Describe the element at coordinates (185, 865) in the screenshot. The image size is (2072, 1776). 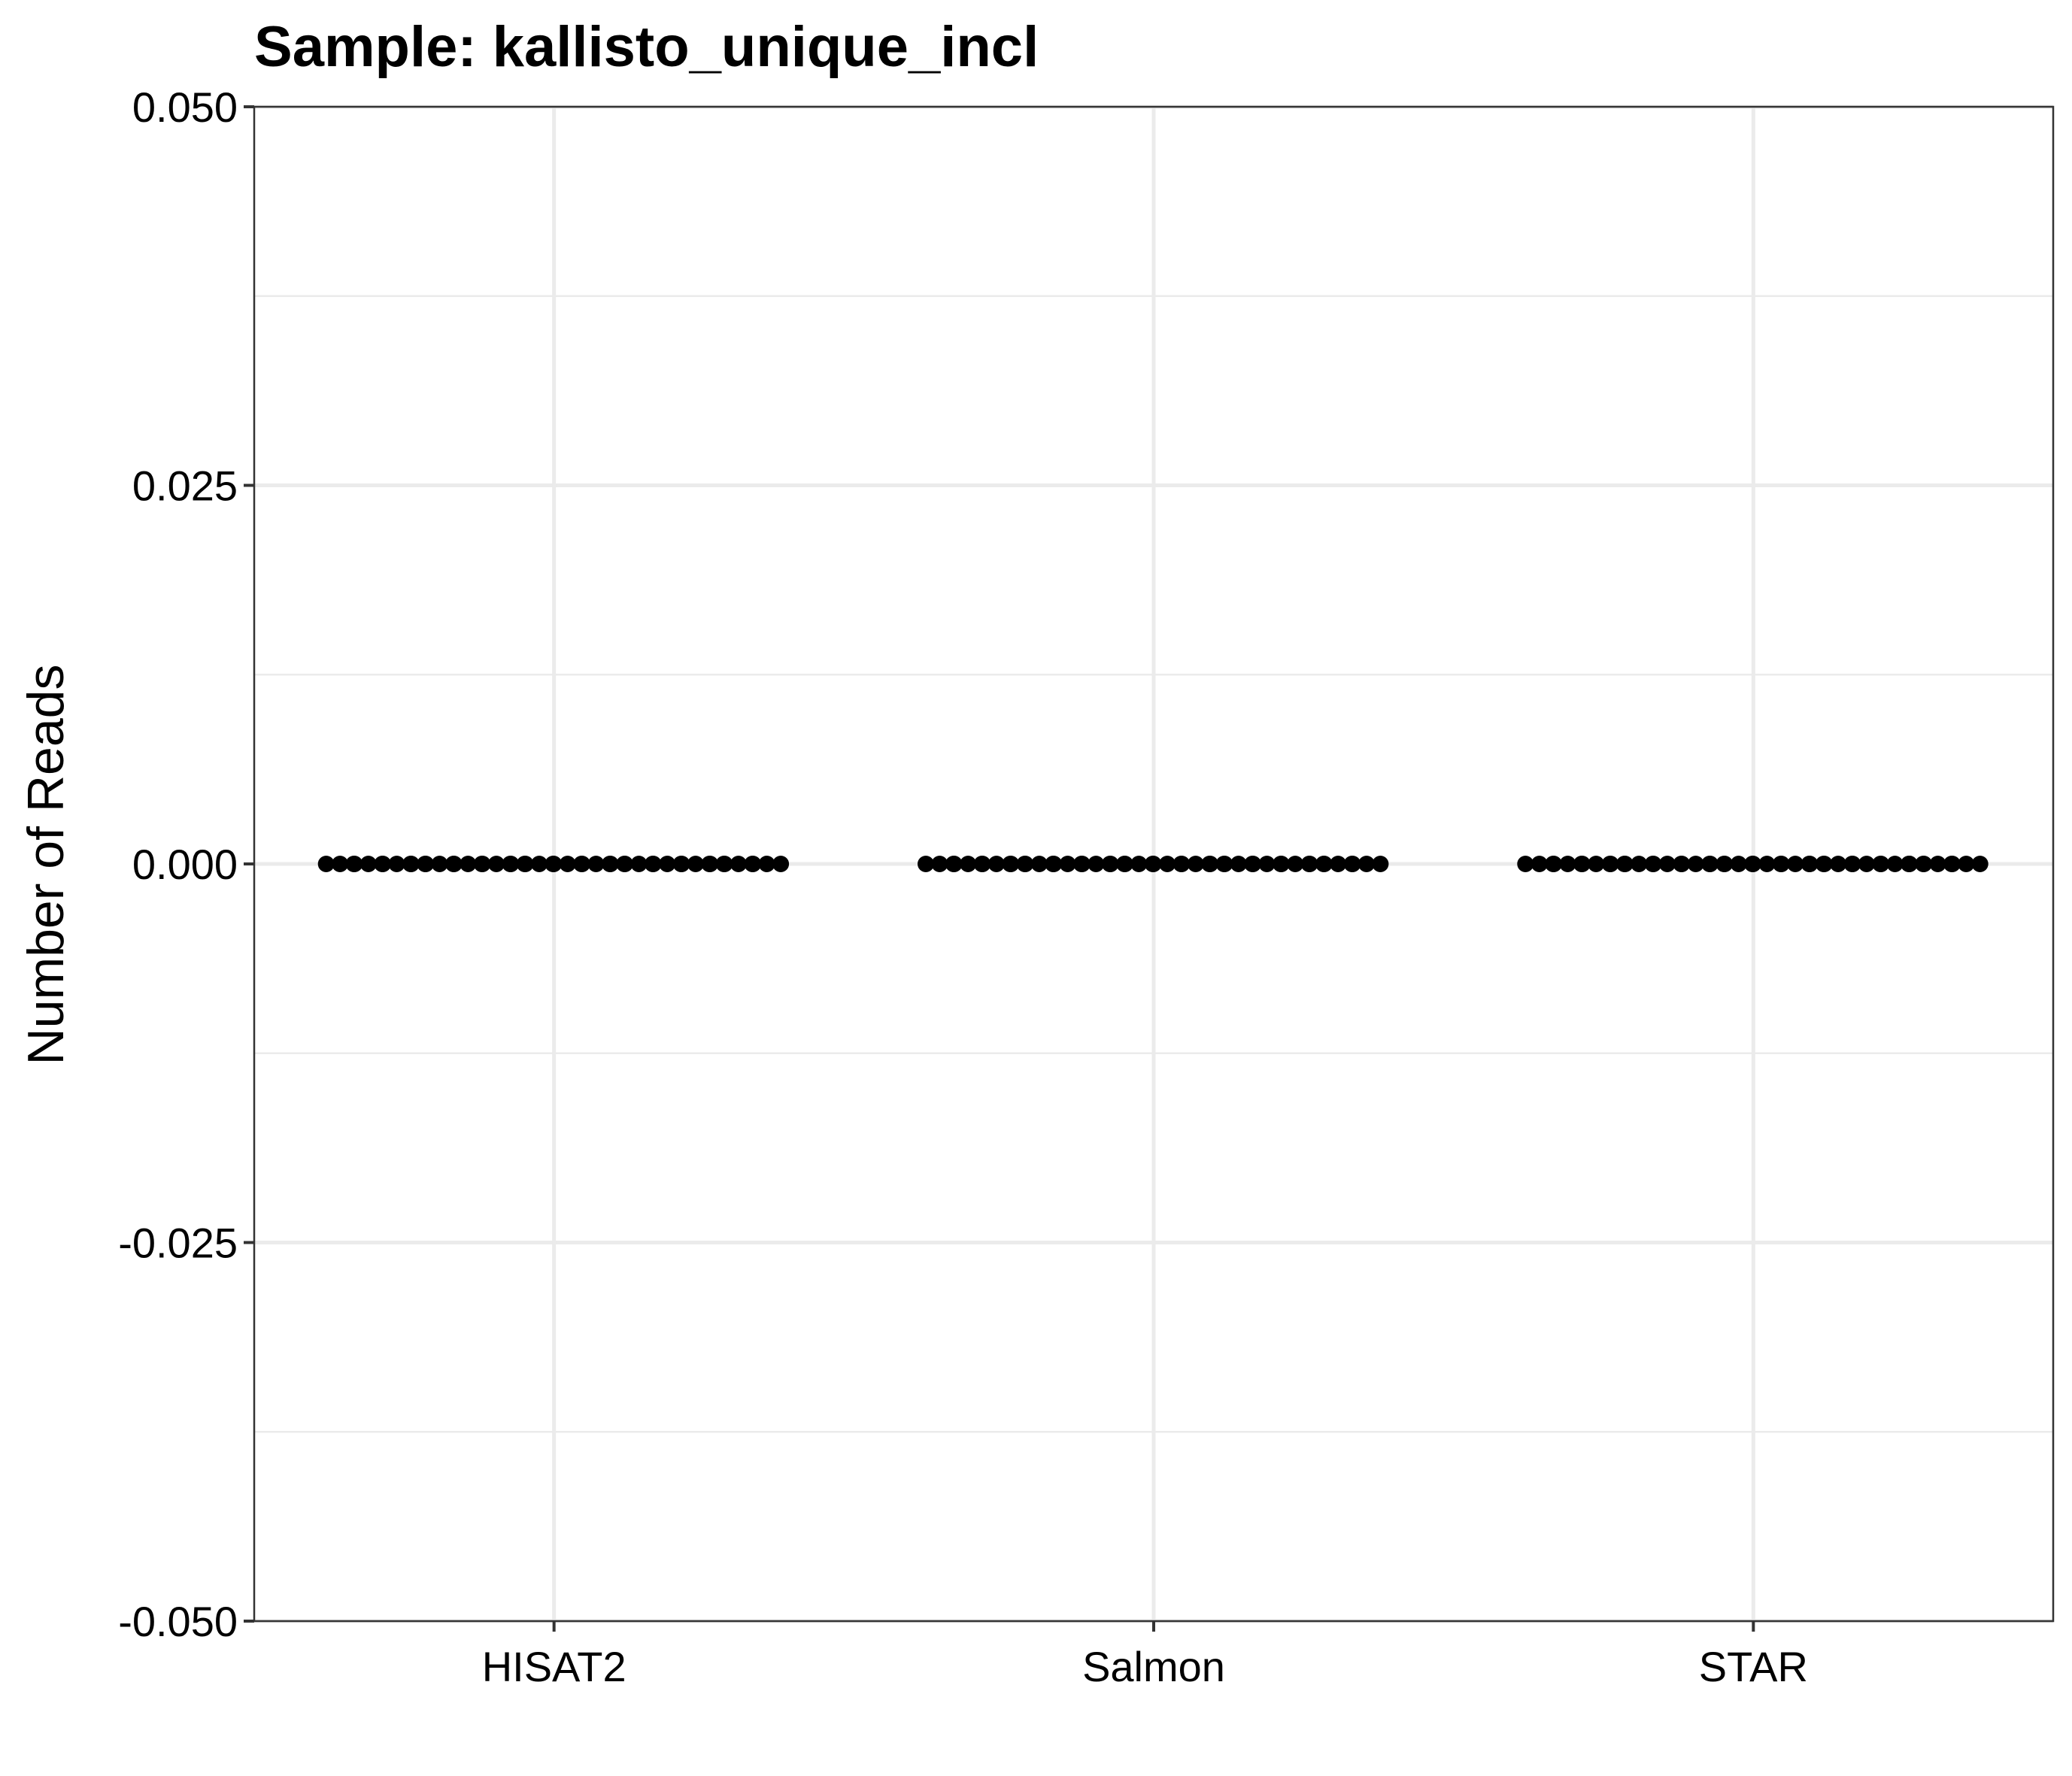
I see `y-tick-label: 0.000` at that location.